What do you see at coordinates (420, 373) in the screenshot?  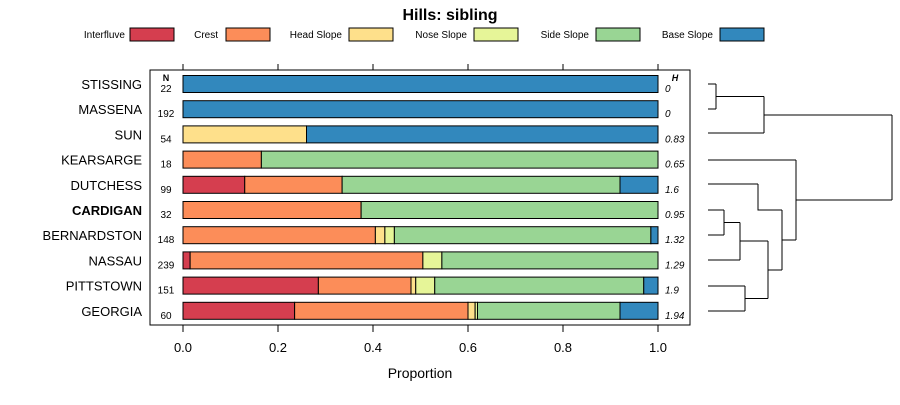 I see `x-axis-label: Proportion` at bounding box center [420, 373].